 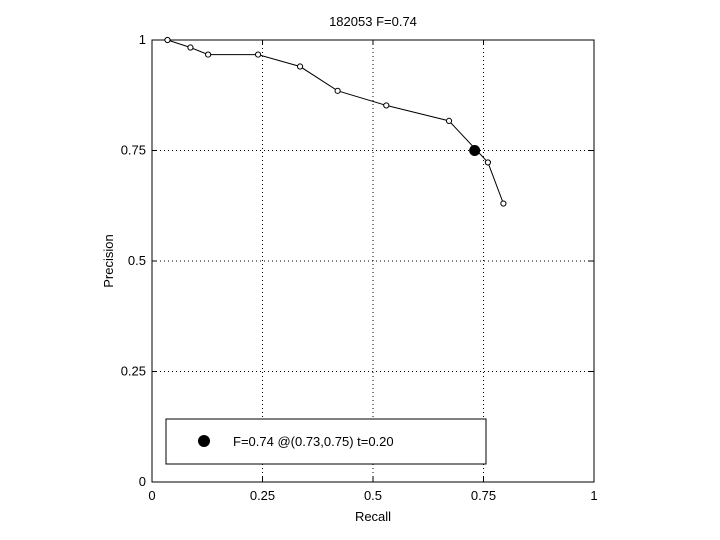 What do you see at coordinates (133, 150) in the screenshot?
I see `y-tick-label: 0.75` at bounding box center [133, 150].